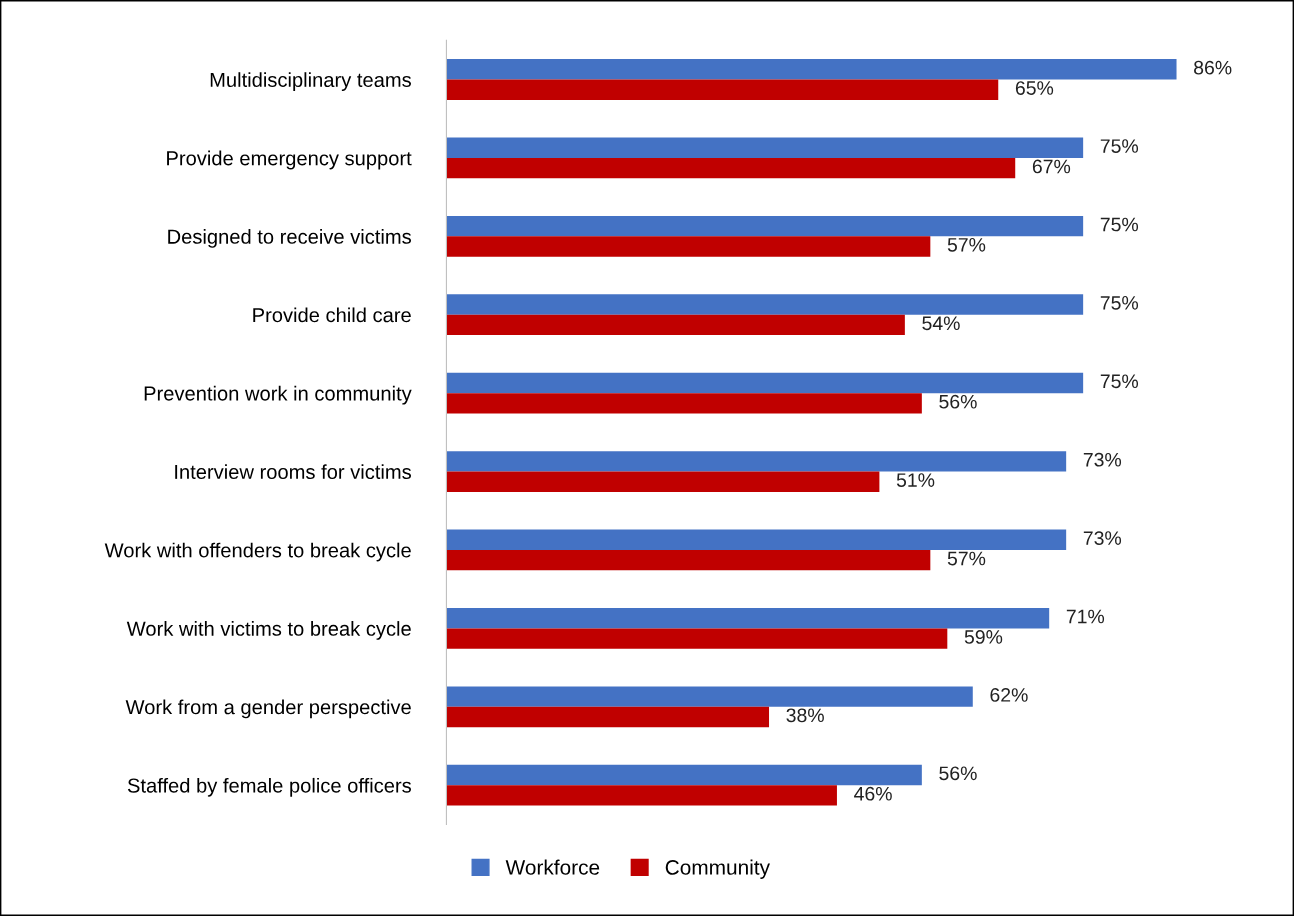 This screenshot has height=916, width=1294. I want to click on legend-label: Workforce, so click(552, 867).